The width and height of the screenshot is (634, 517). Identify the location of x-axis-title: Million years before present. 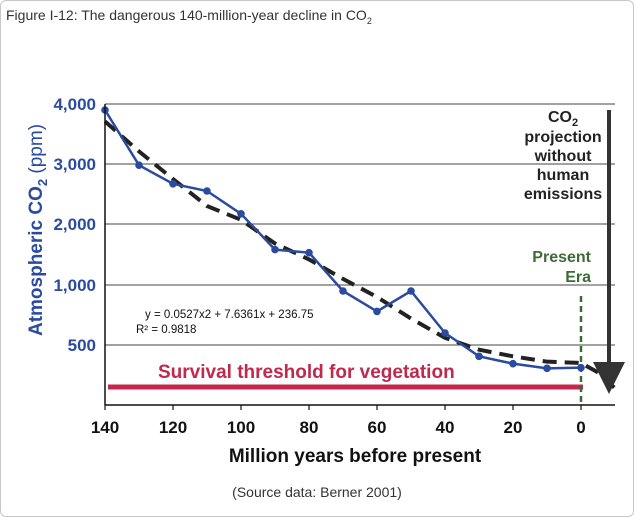
(355, 456).